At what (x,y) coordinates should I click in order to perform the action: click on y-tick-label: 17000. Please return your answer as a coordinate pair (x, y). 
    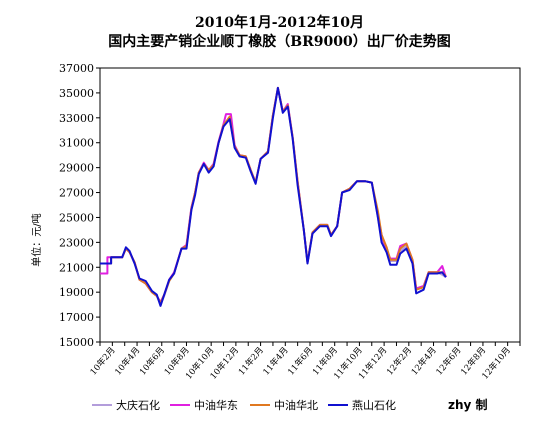
    Looking at the image, I should click on (76, 317).